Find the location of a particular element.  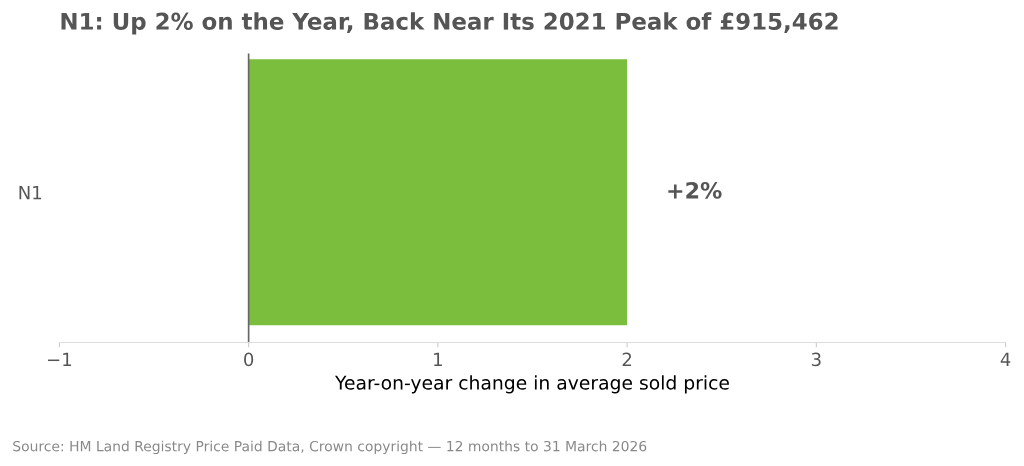

y-tick-label: N1 is located at coordinates (30, 192).